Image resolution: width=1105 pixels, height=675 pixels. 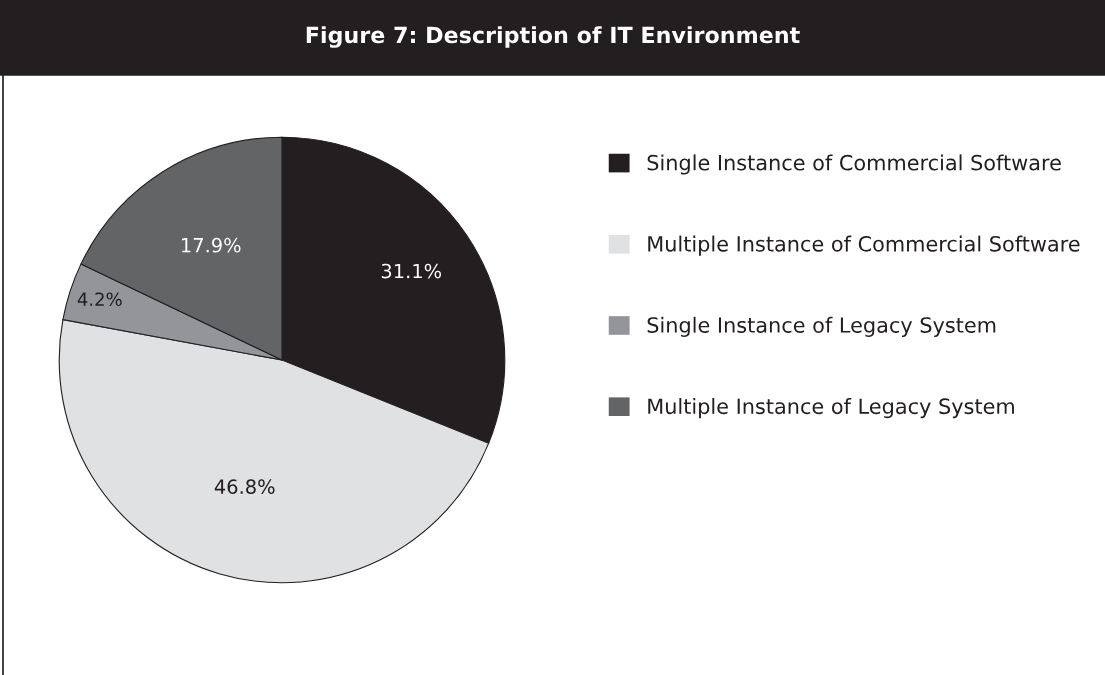 What do you see at coordinates (553, 37) in the screenshot?
I see `chart-title: Figure 7: Description of IT Environment` at bounding box center [553, 37].